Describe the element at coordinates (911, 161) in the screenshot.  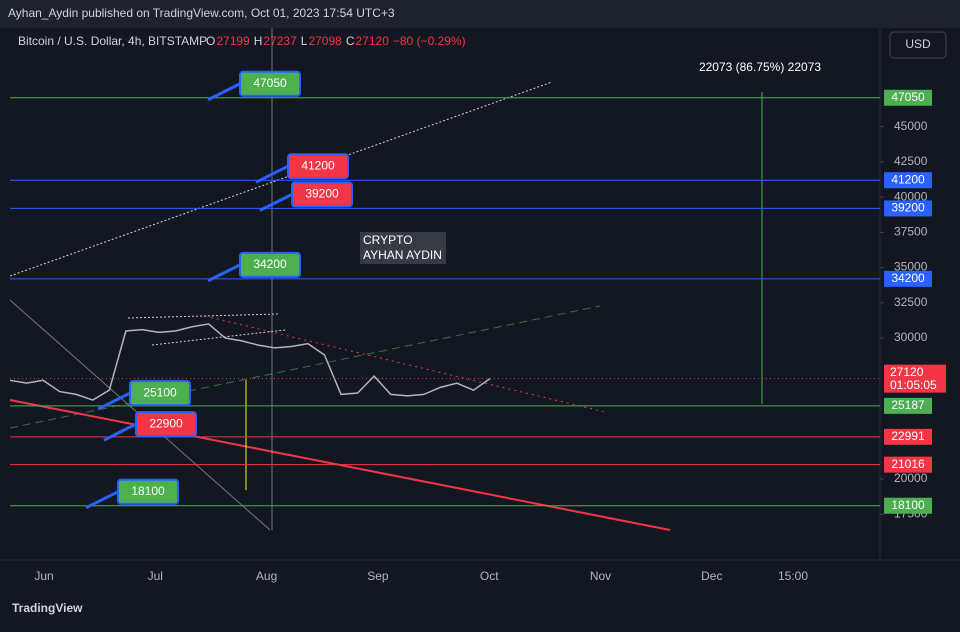
I see `y-tick-label: 42500` at that location.